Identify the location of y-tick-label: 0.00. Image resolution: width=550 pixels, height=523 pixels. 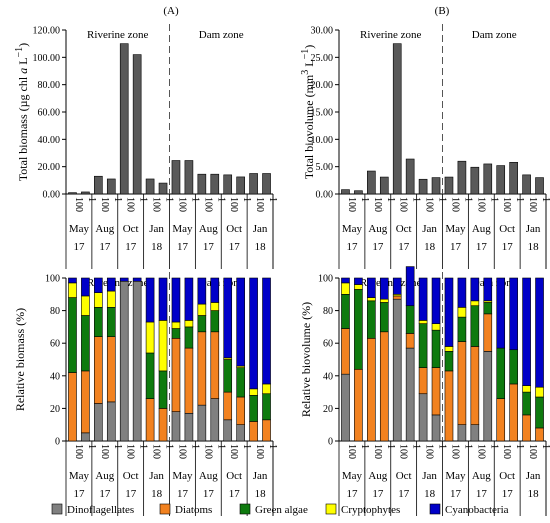
(325, 195).